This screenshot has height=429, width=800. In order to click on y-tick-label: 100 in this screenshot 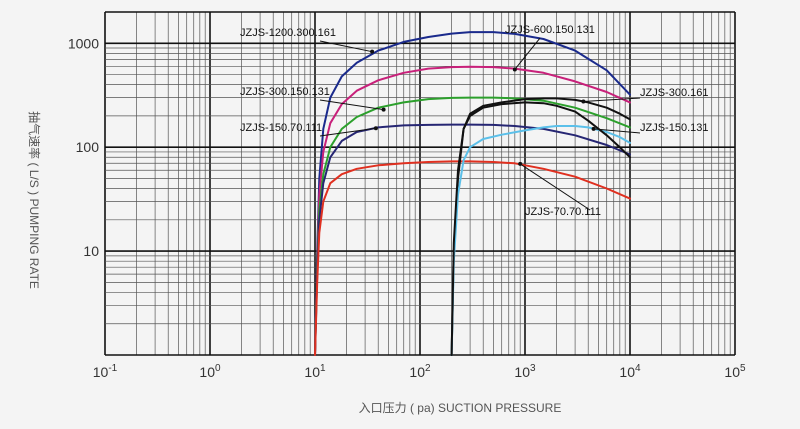, I will do `click(88, 147)`.